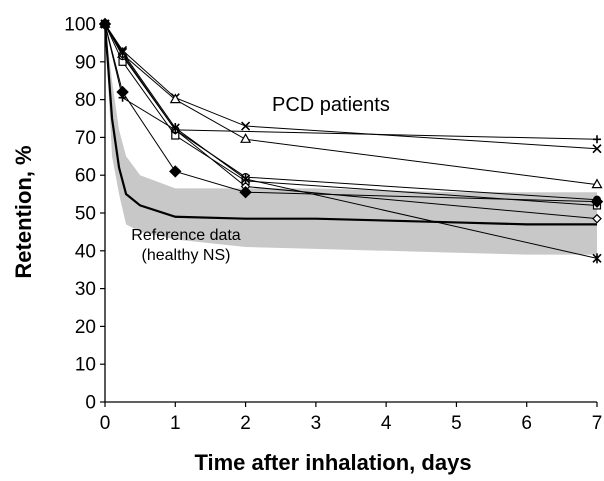 The width and height of the screenshot is (604, 481). Describe the element at coordinates (85, 100) in the screenshot. I see `y-tick-label: 80` at that location.